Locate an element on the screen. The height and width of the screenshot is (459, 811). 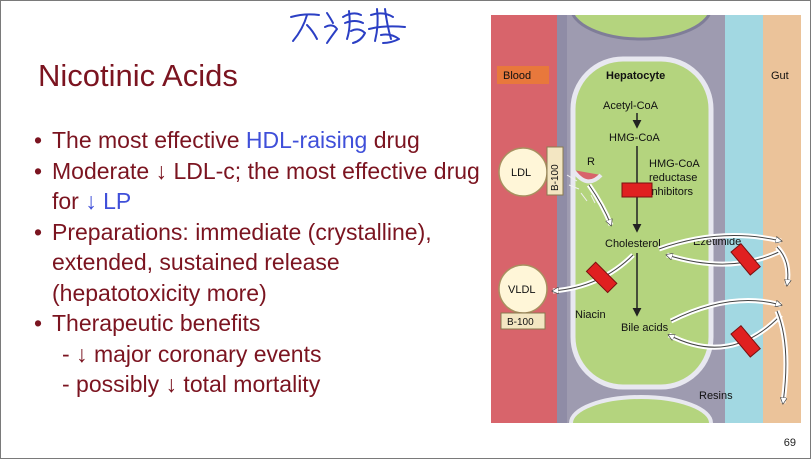
resins-block is located at coordinates (745, 341).